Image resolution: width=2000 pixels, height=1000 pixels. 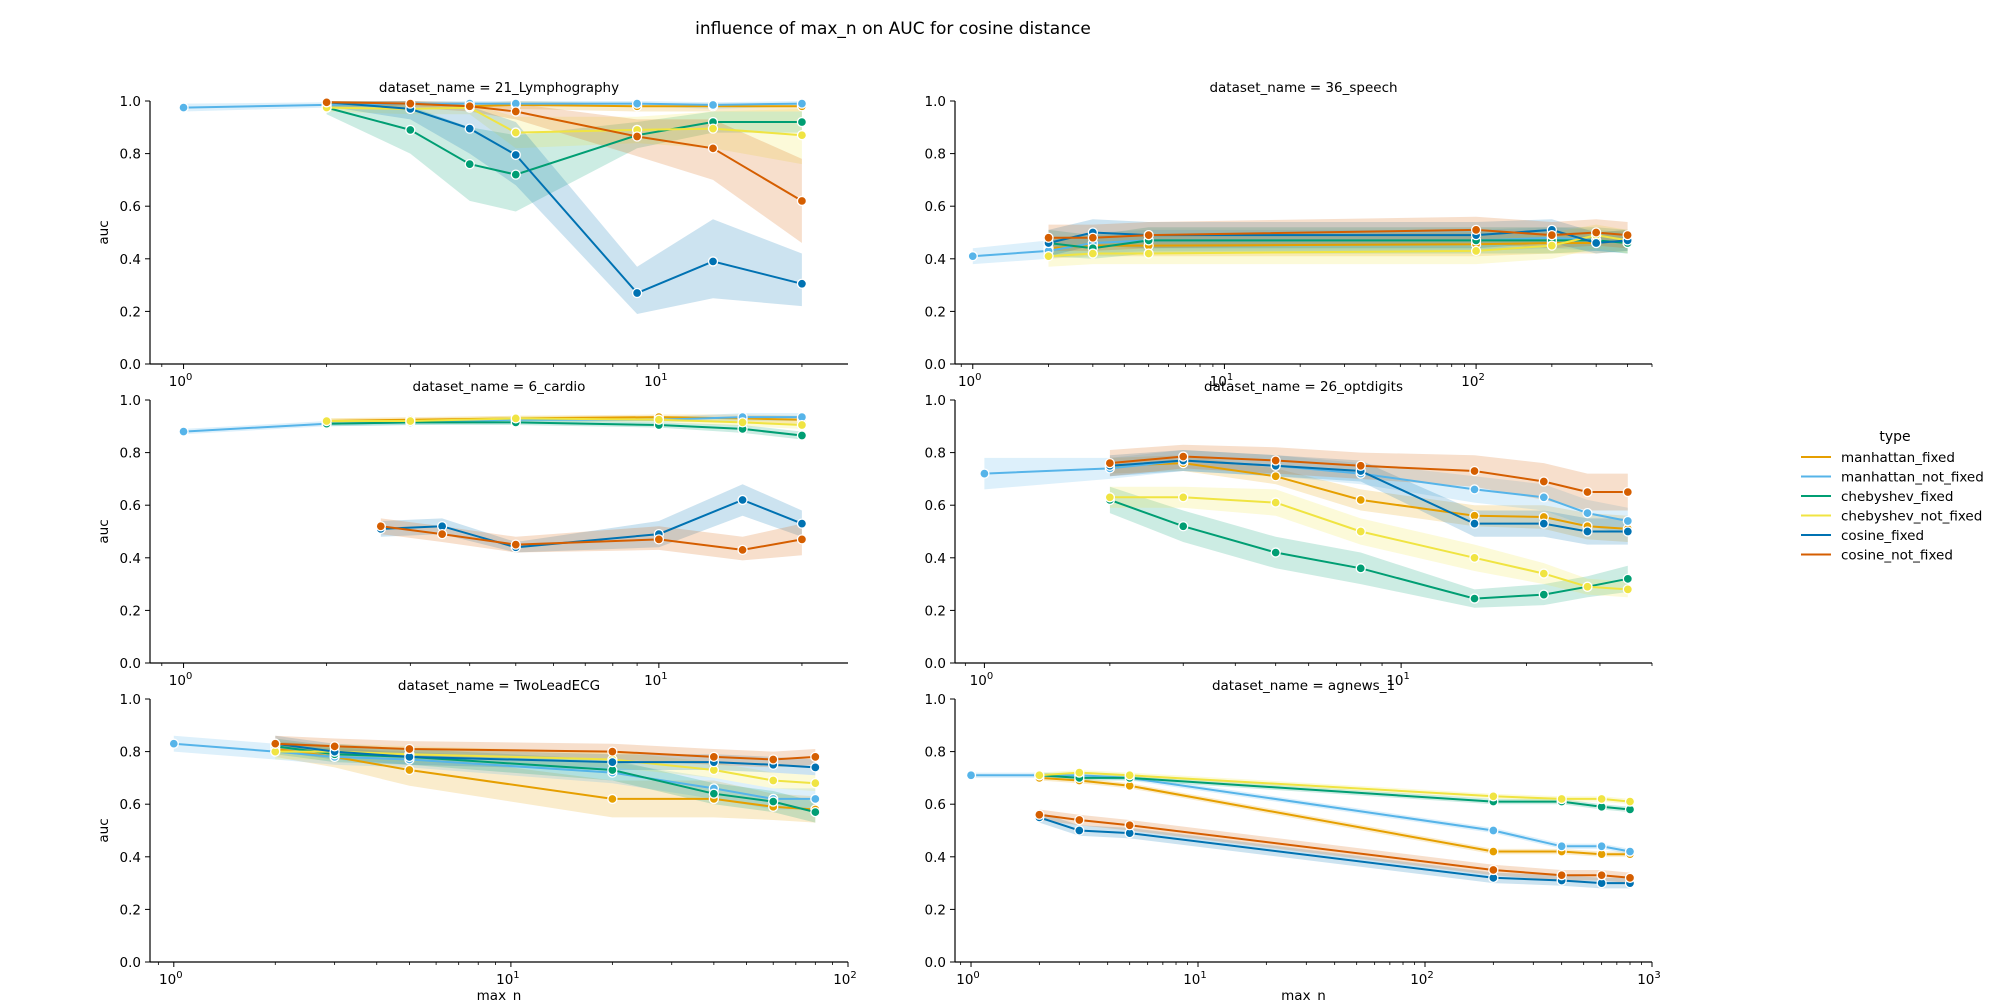 What do you see at coordinates (1303, 88) in the screenshot?
I see `subplot-title: dataset_name = 36_speech` at bounding box center [1303, 88].